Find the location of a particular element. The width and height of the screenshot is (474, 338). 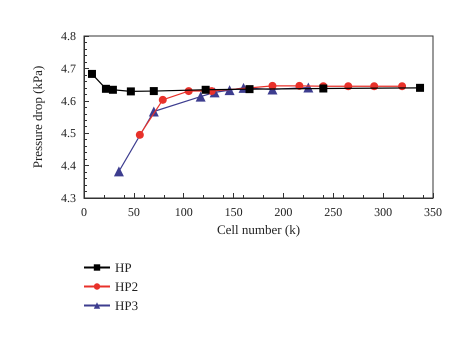

x-axis-title: Cell number (k) is located at coordinates (258, 229).